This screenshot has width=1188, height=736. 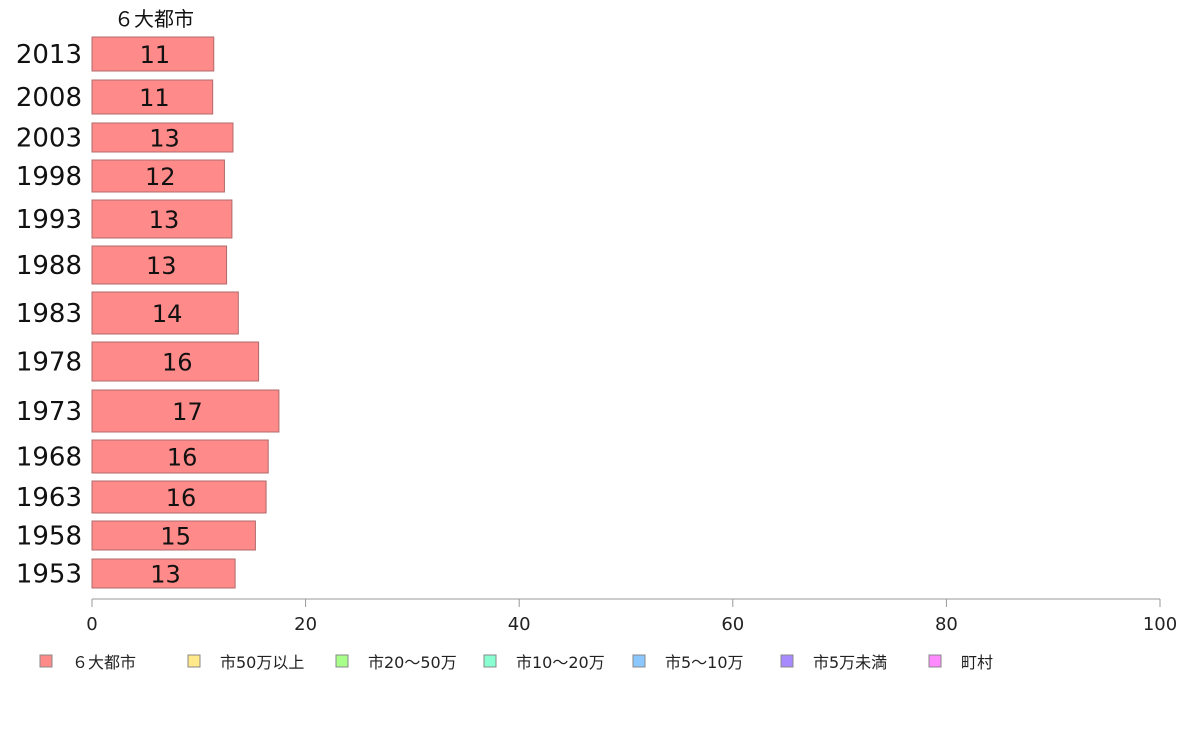 I want to click on x-tick-label: 80, so click(x=946, y=624).